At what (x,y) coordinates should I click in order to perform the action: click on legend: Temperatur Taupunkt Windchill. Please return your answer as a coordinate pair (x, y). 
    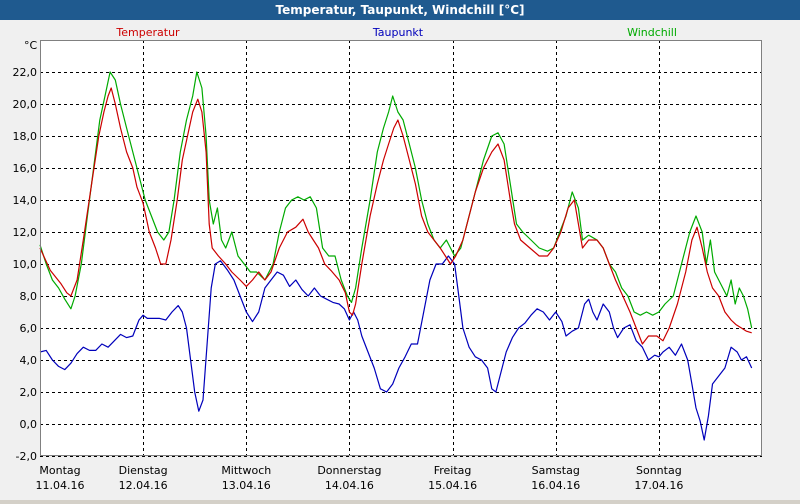
    Looking at the image, I should click on (396, 32).